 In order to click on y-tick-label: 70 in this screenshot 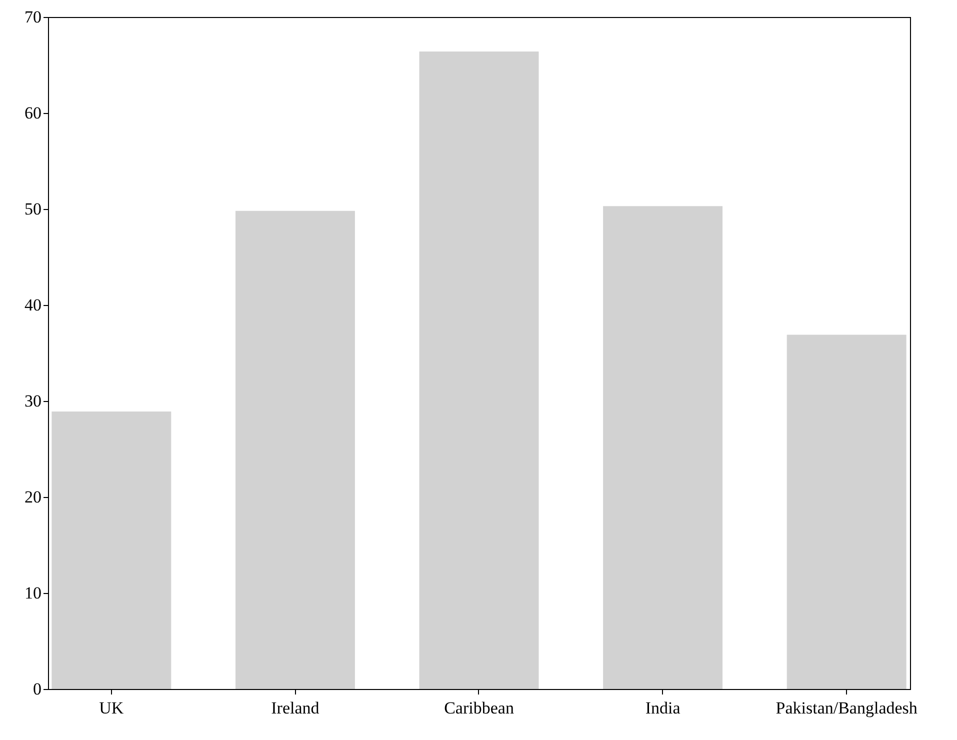, I will do `click(33, 17)`.